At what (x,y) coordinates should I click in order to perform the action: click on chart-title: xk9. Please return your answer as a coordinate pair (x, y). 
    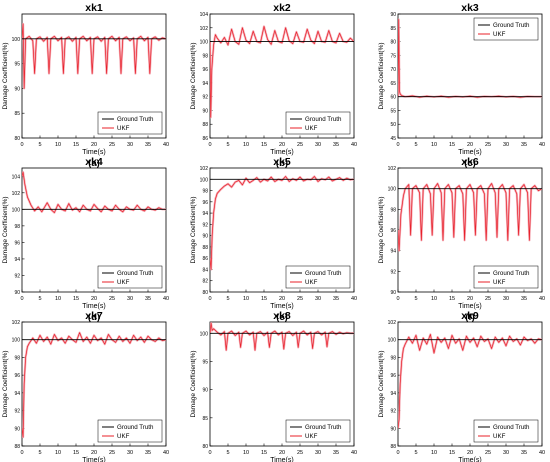
    Looking at the image, I should click on (470, 316).